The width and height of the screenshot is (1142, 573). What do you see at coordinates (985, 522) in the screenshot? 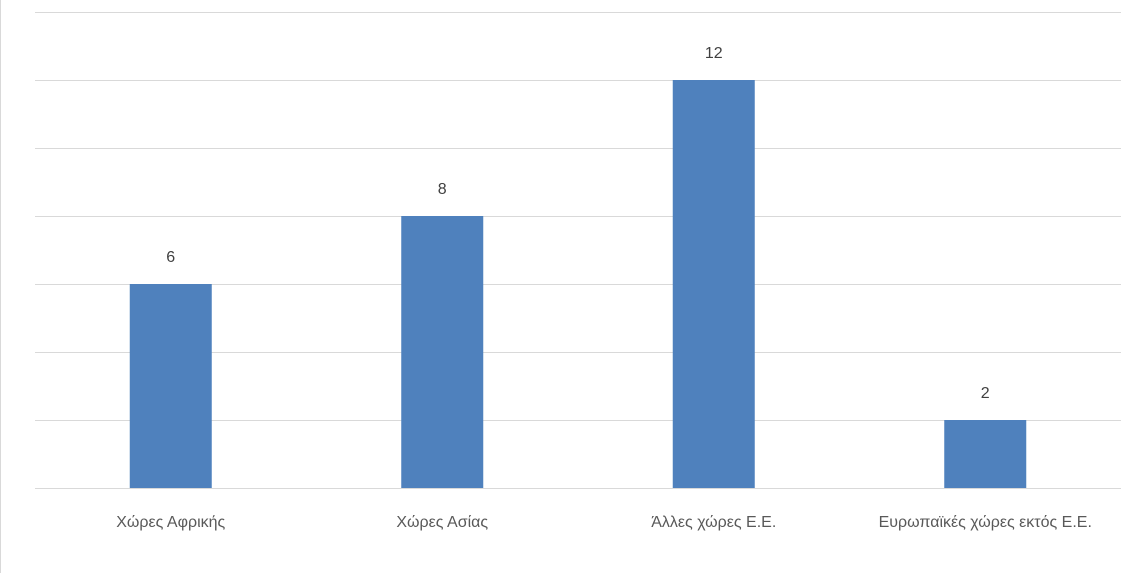
I see `x-tick-label: Ευρωπαϊκές χώρες εκτός Ε.Ε.` at bounding box center [985, 522].